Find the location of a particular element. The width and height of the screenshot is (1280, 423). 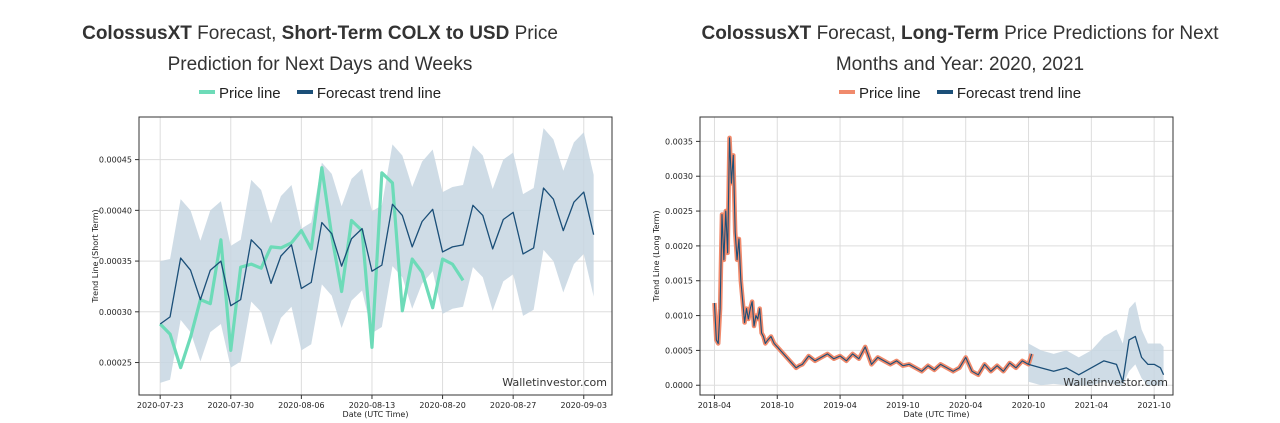

x-tick-label: 2020-08-13 is located at coordinates (372, 405).